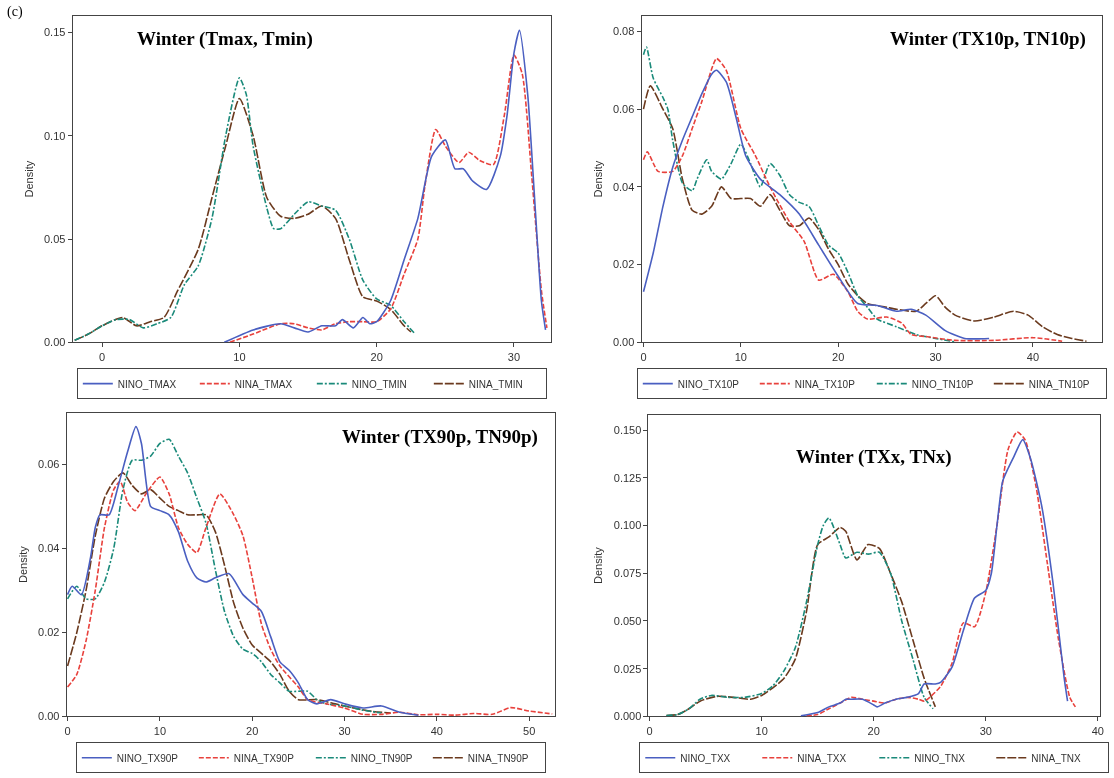 This screenshot has width=1114, height=778. I want to click on text: Winter (TXx, TNx), so click(874, 457).